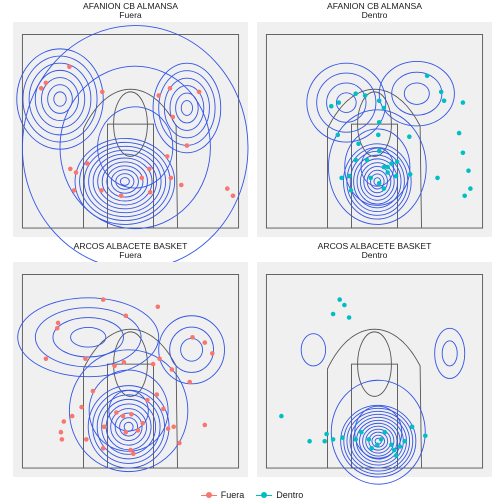 The width and height of the screenshot is (504, 504). What do you see at coordinates (264, 495) in the screenshot?
I see `legend-key-dentro` at bounding box center [264, 495].